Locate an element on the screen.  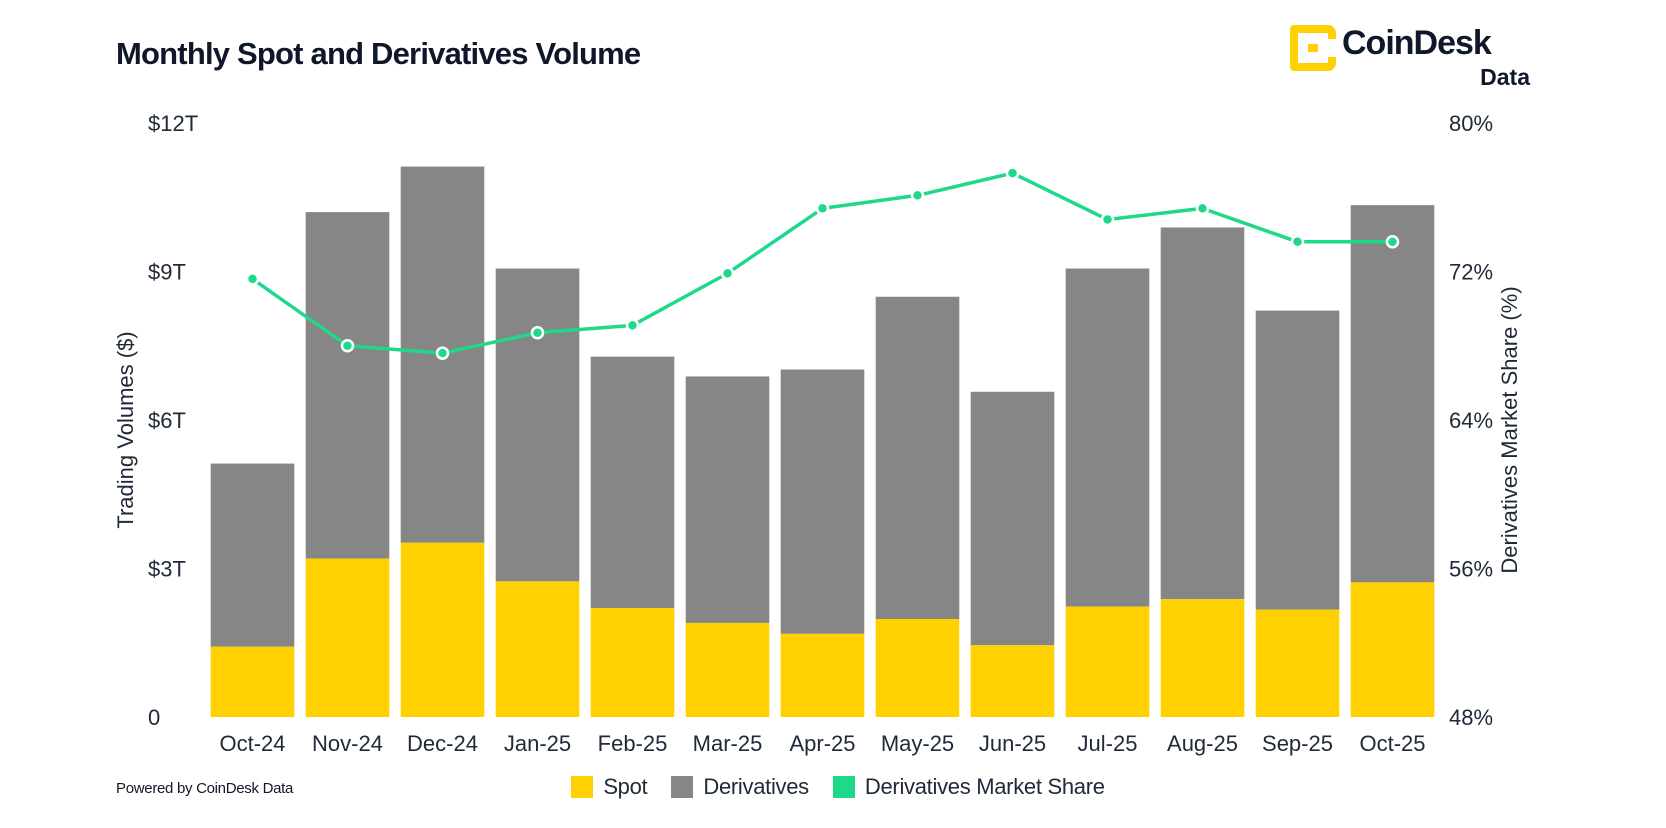
y-axis-left: 0 $3T $6T $9T $12T is located at coordinates (173, 420).